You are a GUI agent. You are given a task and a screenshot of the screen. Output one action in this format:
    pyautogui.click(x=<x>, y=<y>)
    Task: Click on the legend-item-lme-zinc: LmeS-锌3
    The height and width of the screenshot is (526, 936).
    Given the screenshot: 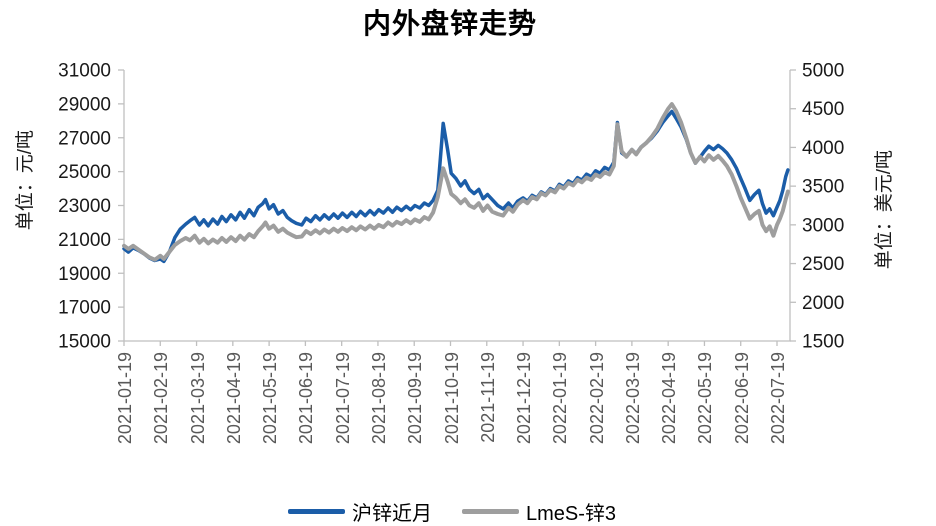 What is the action you would take?
    pyautogui.click(x=539, y=511)
    